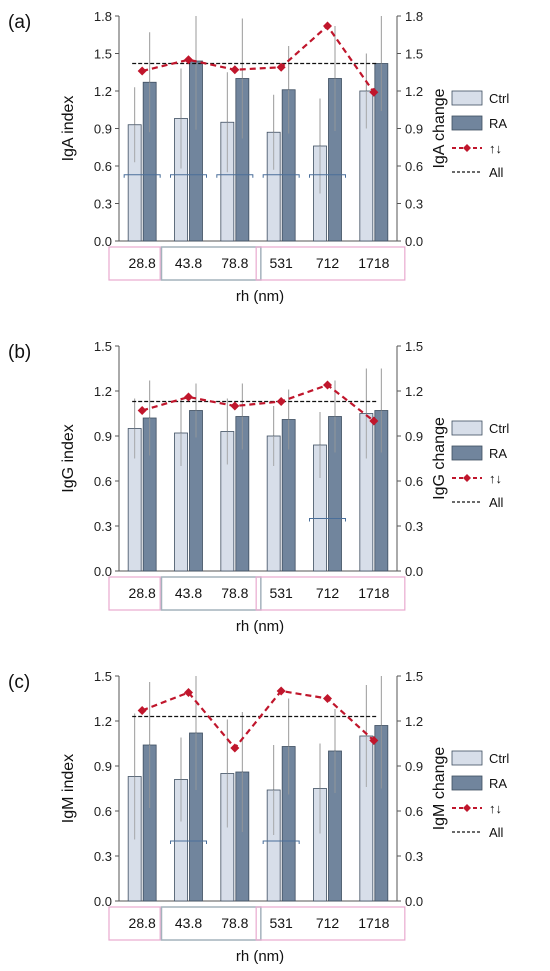 The image size is (550, 971). I want to click on panel-label: (a), so click(19, 22).